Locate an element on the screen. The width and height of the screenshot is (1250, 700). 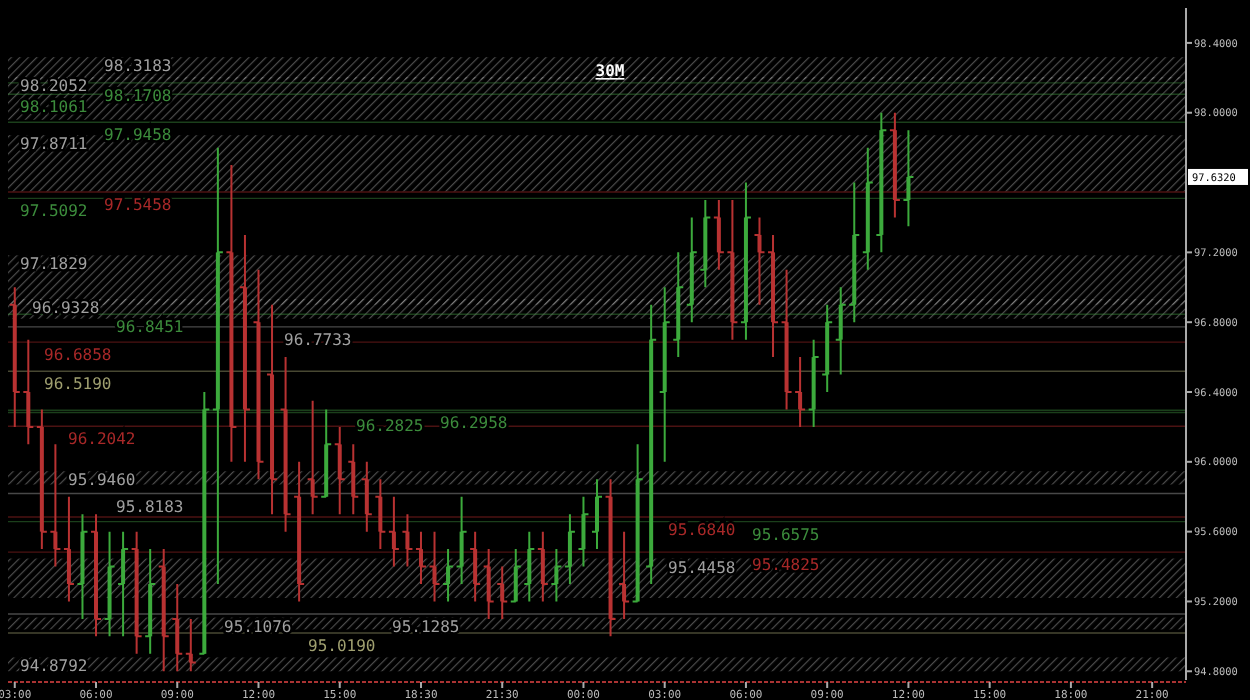
ref-line-label: 98.1708 is located at coordinates (138, 95).